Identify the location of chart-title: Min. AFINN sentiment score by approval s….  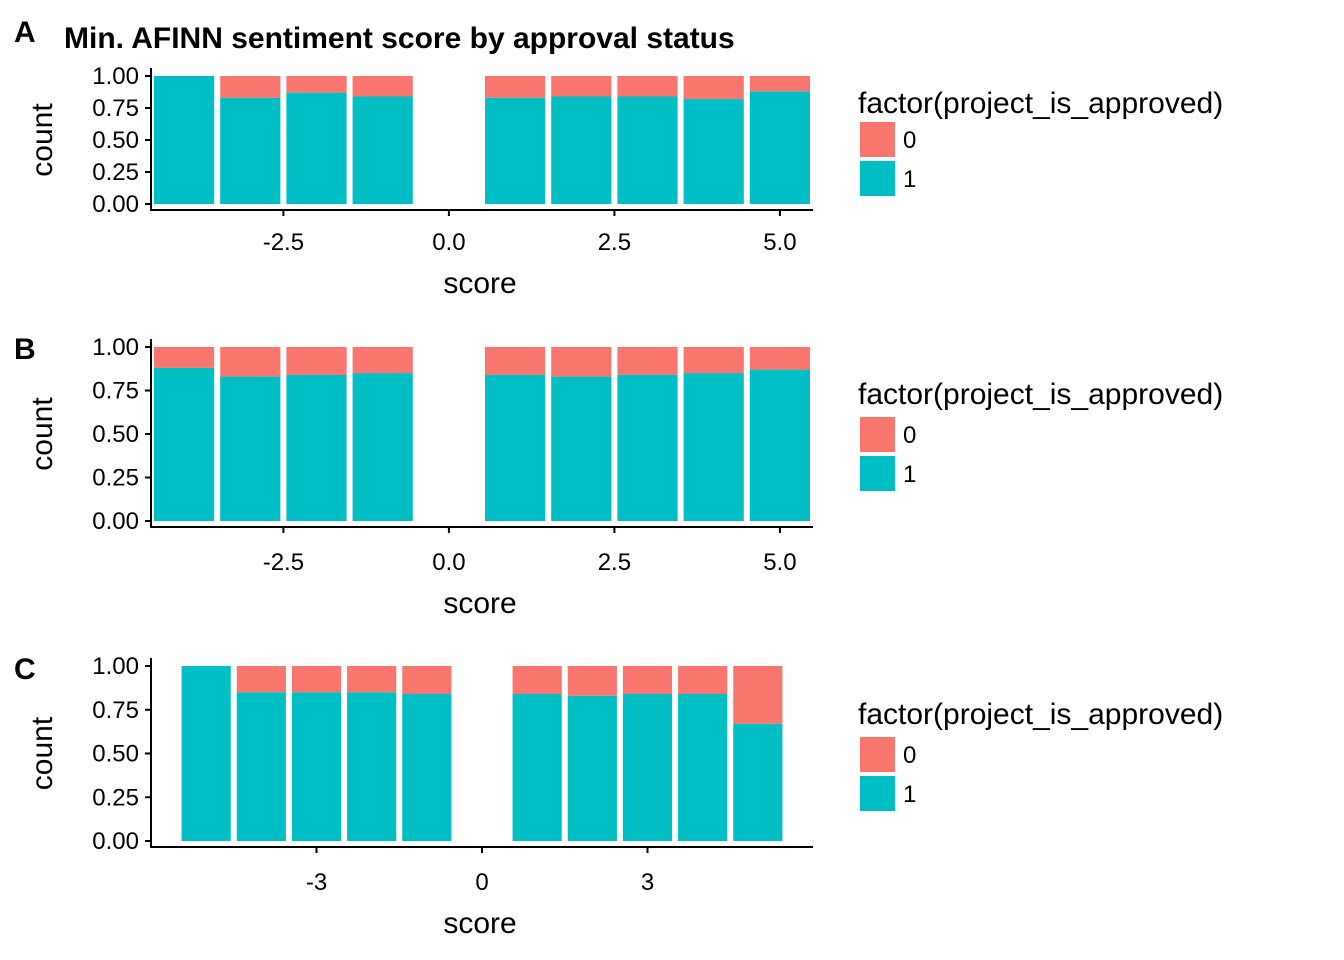
(399, 38).